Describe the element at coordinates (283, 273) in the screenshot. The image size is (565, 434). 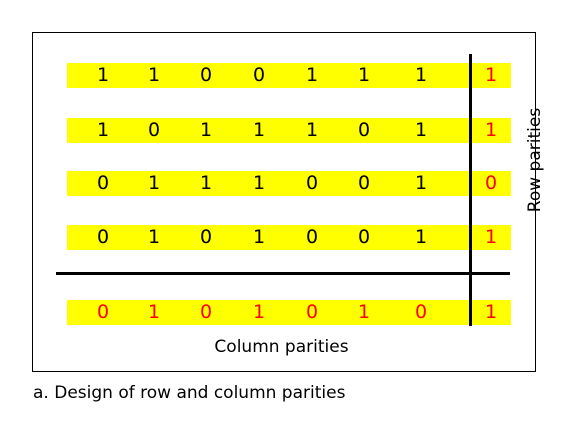
I see `column-parity-divider` at that location.